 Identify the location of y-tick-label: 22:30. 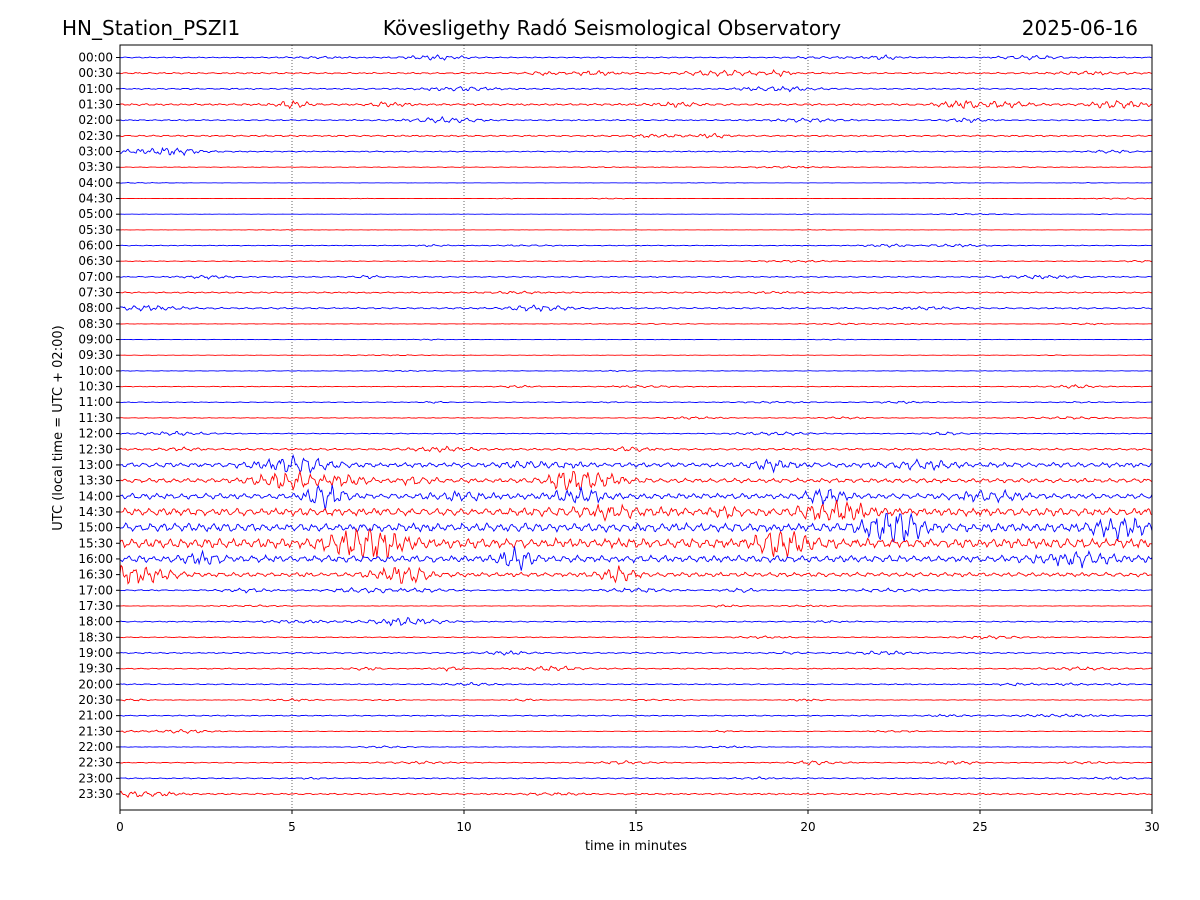
(95, 763).